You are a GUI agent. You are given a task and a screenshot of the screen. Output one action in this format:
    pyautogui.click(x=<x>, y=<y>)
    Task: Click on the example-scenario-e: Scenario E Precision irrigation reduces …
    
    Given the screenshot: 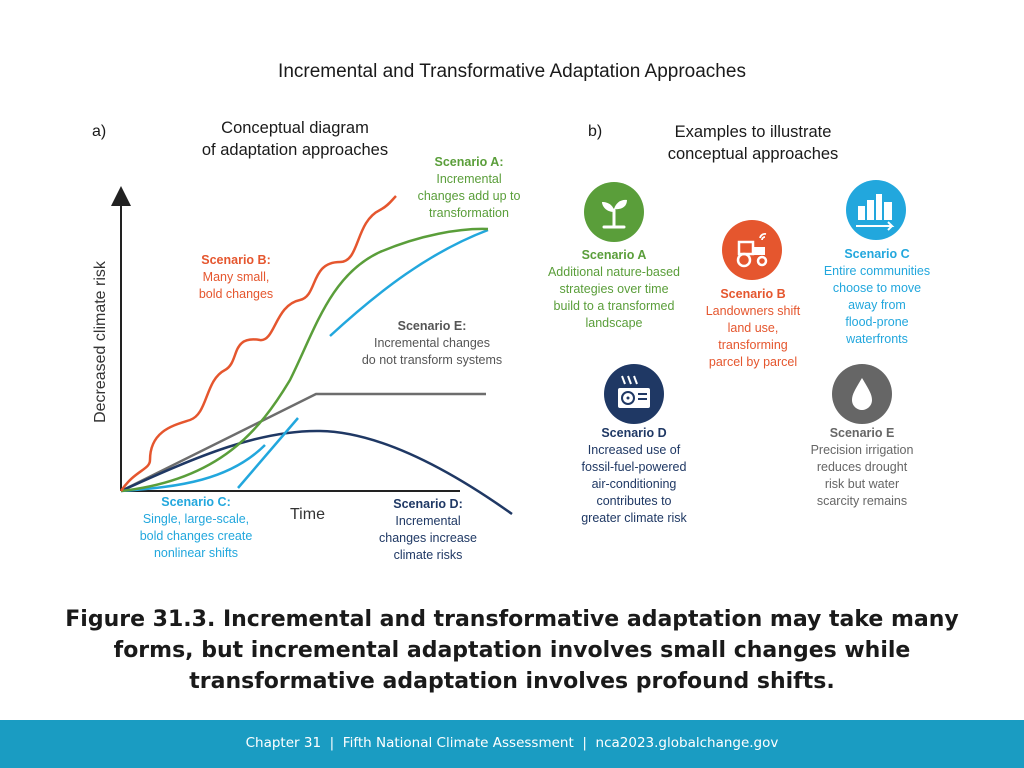 What is the action you would take?
    pyautogui.click(x=862, y=467)
    